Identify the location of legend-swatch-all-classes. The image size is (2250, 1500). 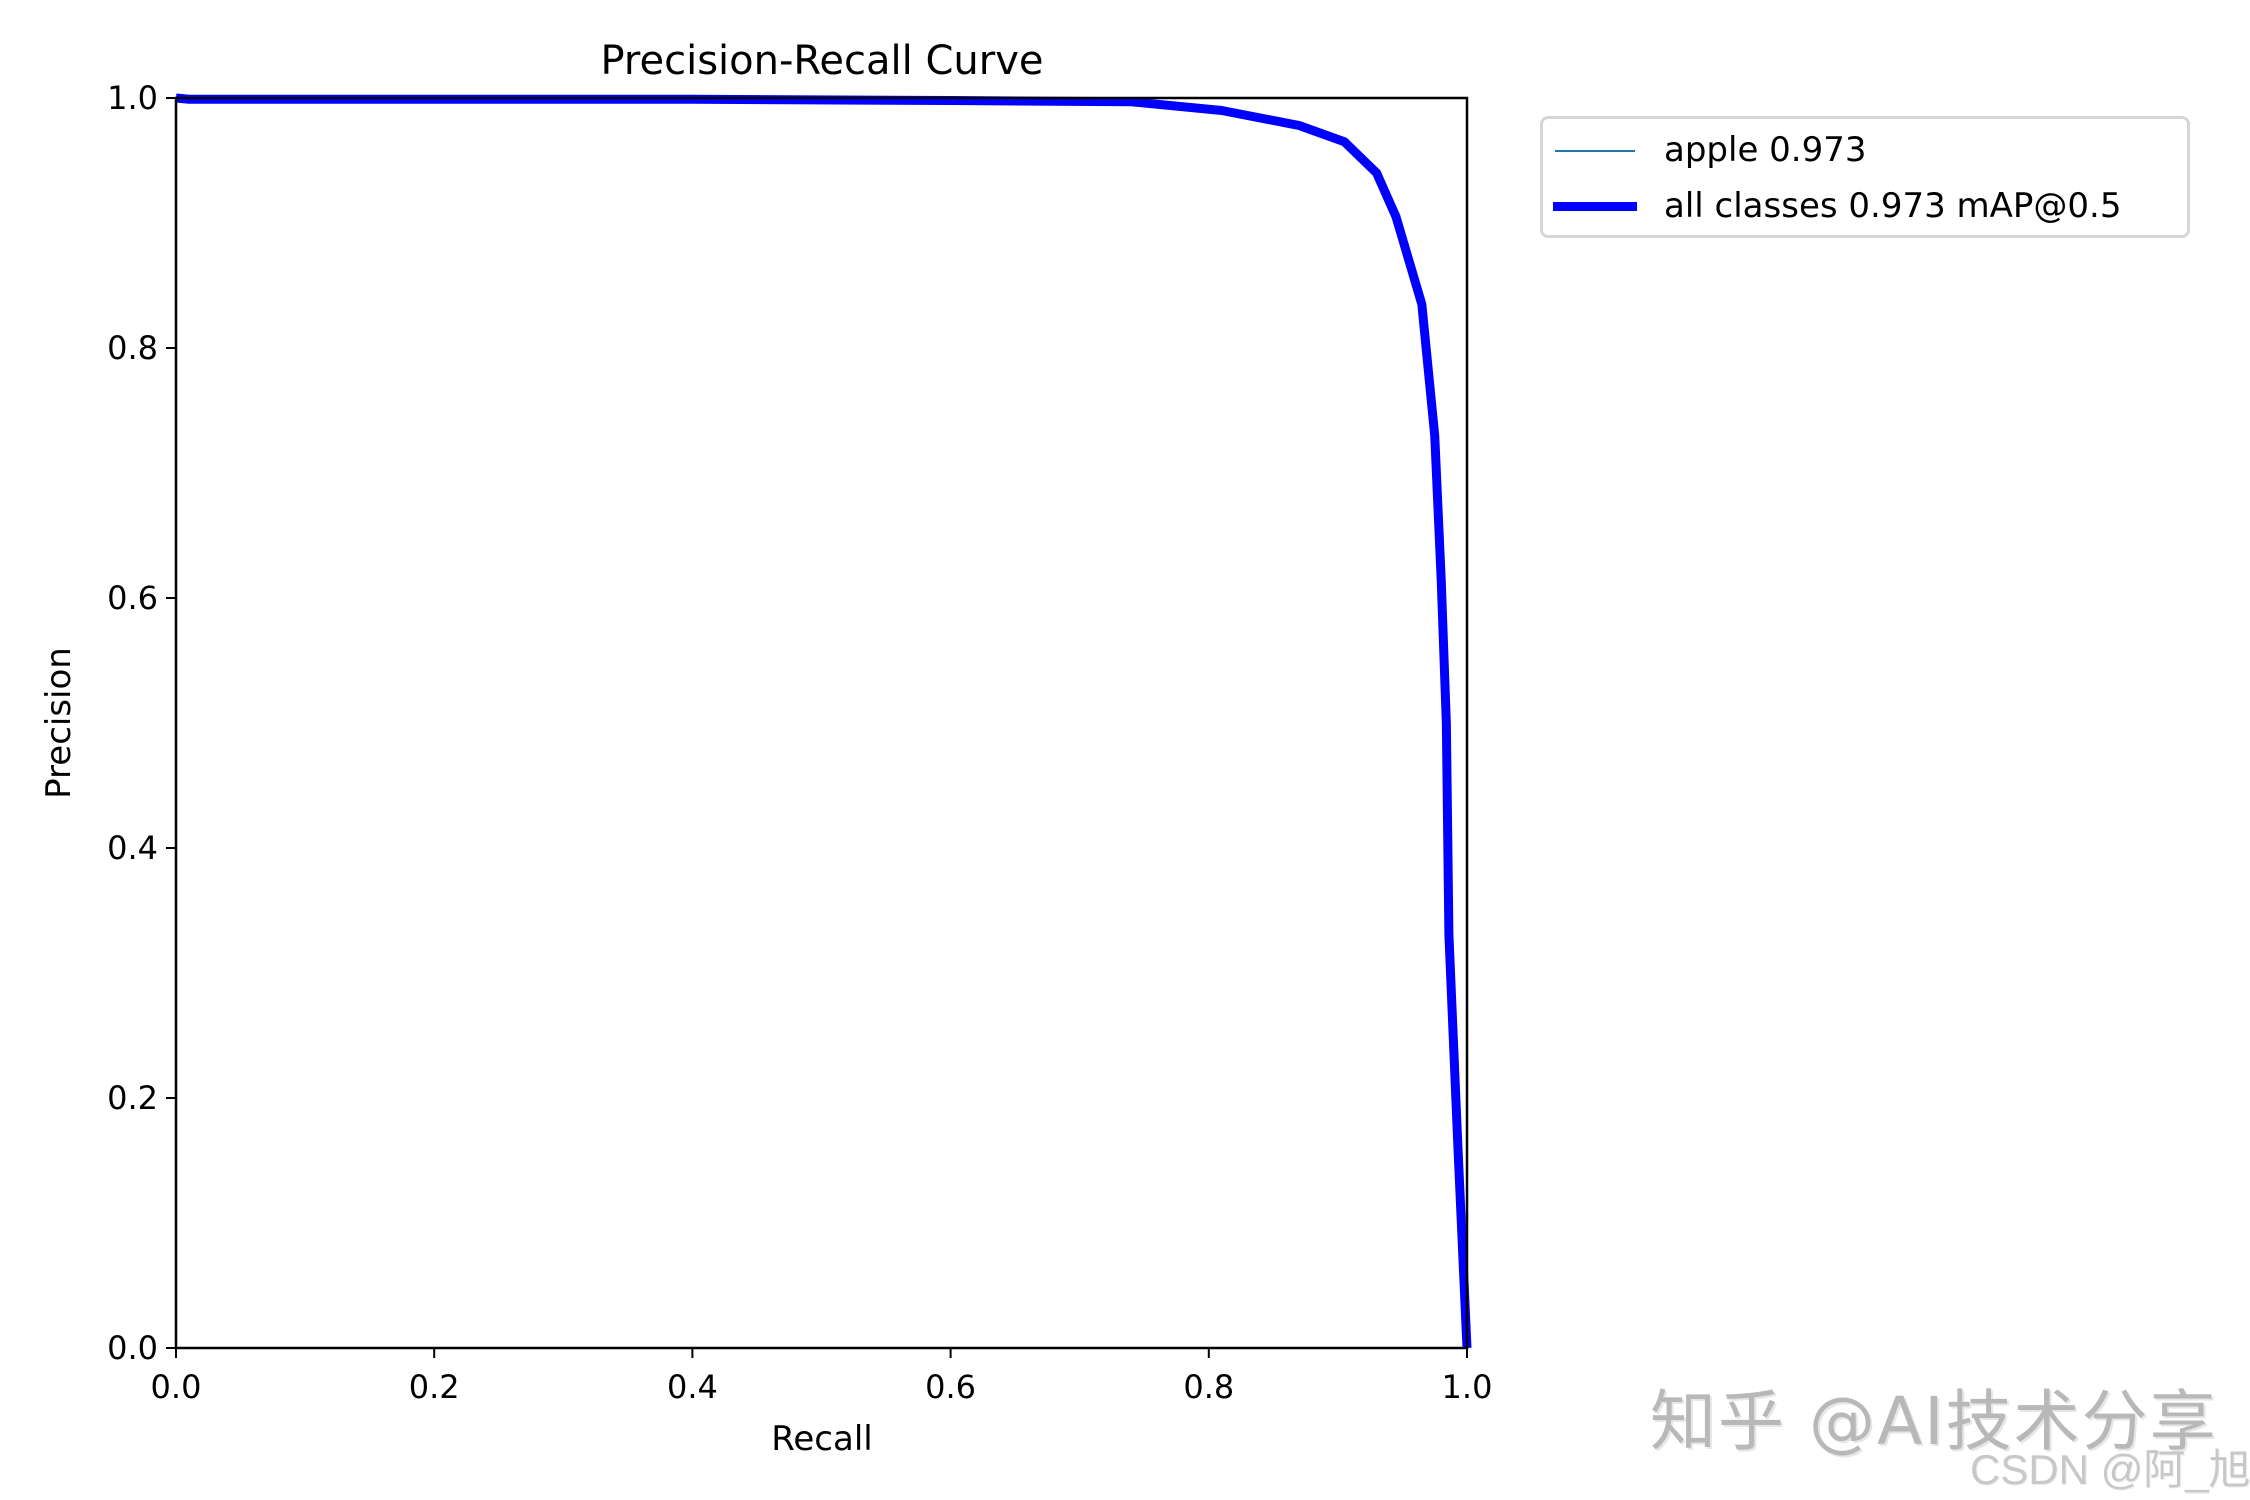
(1595, 206).